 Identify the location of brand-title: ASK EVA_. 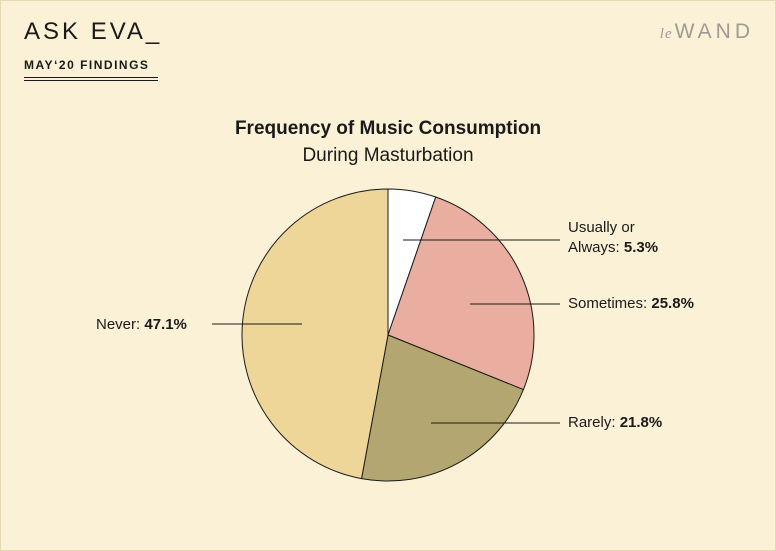
(93, 31).